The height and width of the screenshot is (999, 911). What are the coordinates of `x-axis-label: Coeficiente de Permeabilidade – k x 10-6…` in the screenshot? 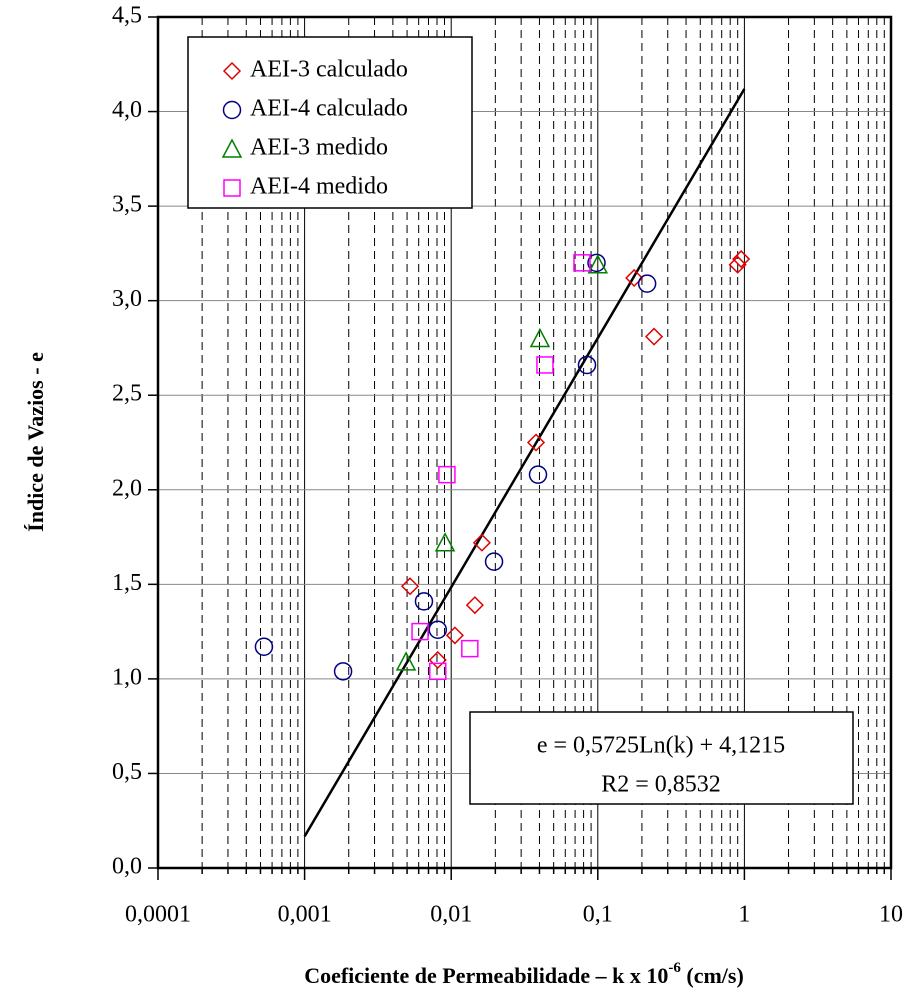 It's located at (524, 974).